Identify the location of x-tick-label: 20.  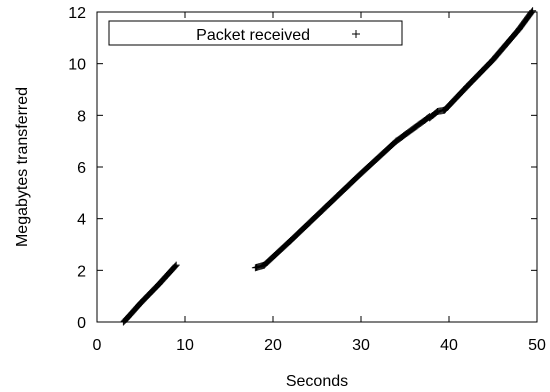
(273, 345).